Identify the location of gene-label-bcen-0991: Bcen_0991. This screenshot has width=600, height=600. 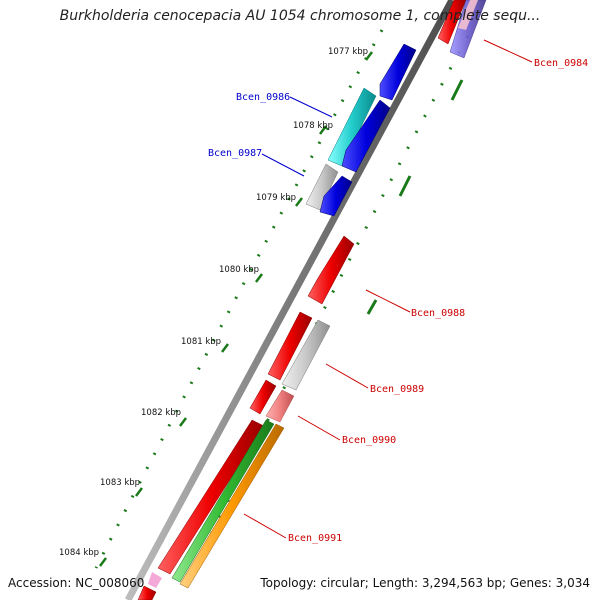
(315, 538).